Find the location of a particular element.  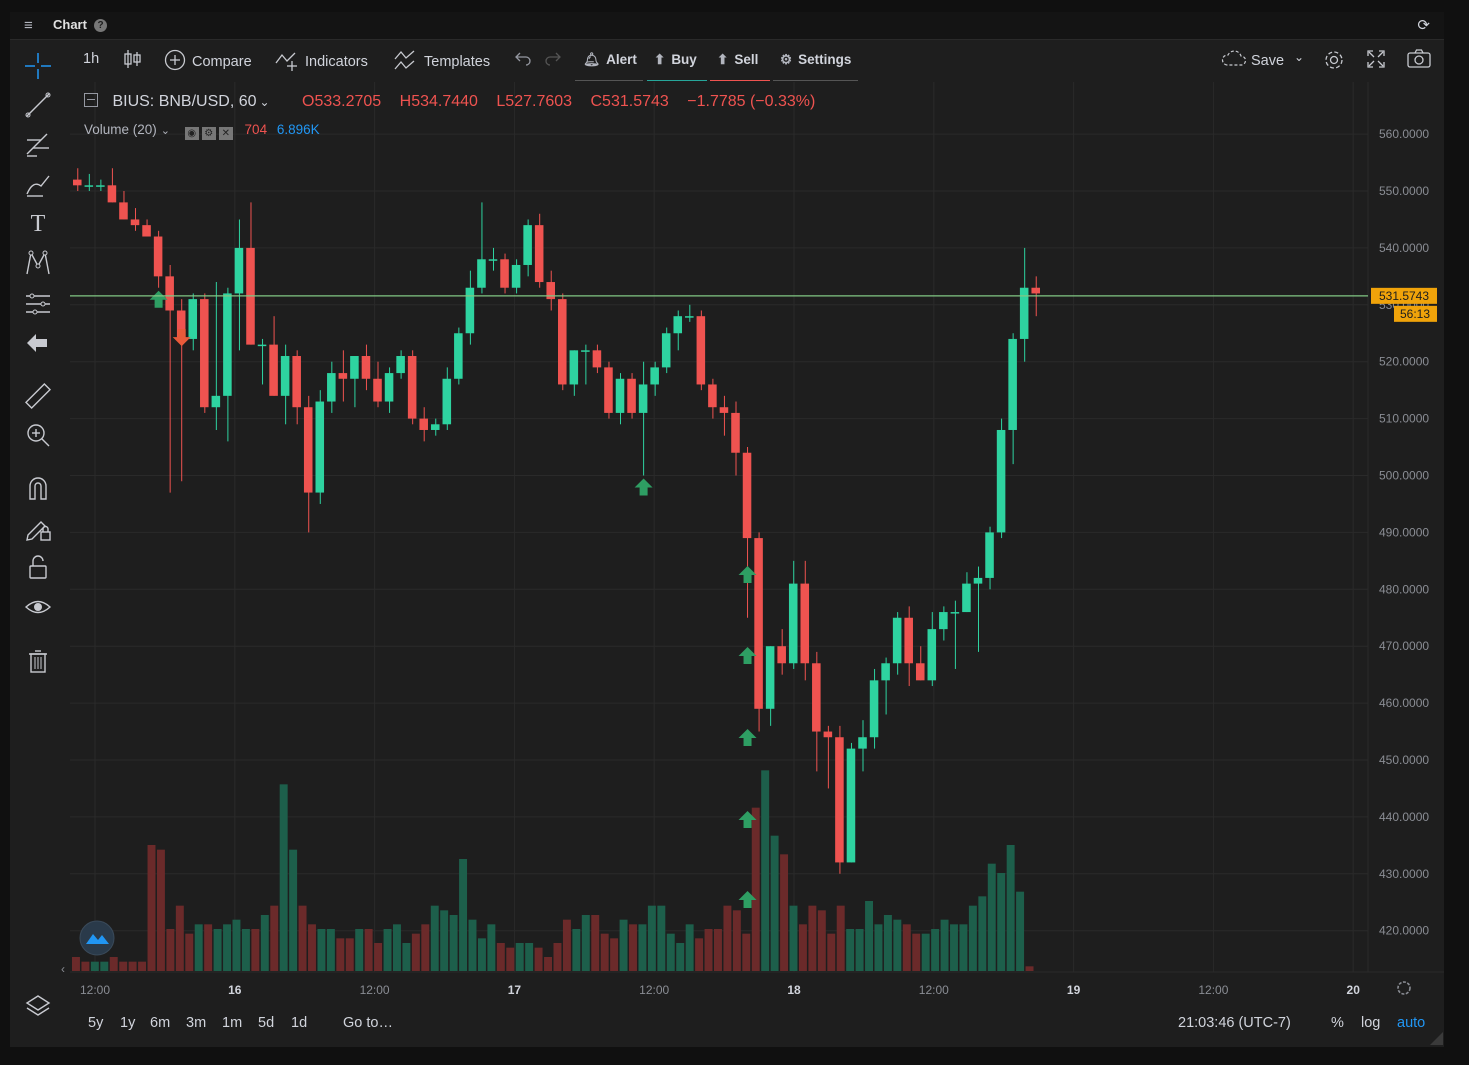

text-tool-icon: T is located at coordinates (38, 224).